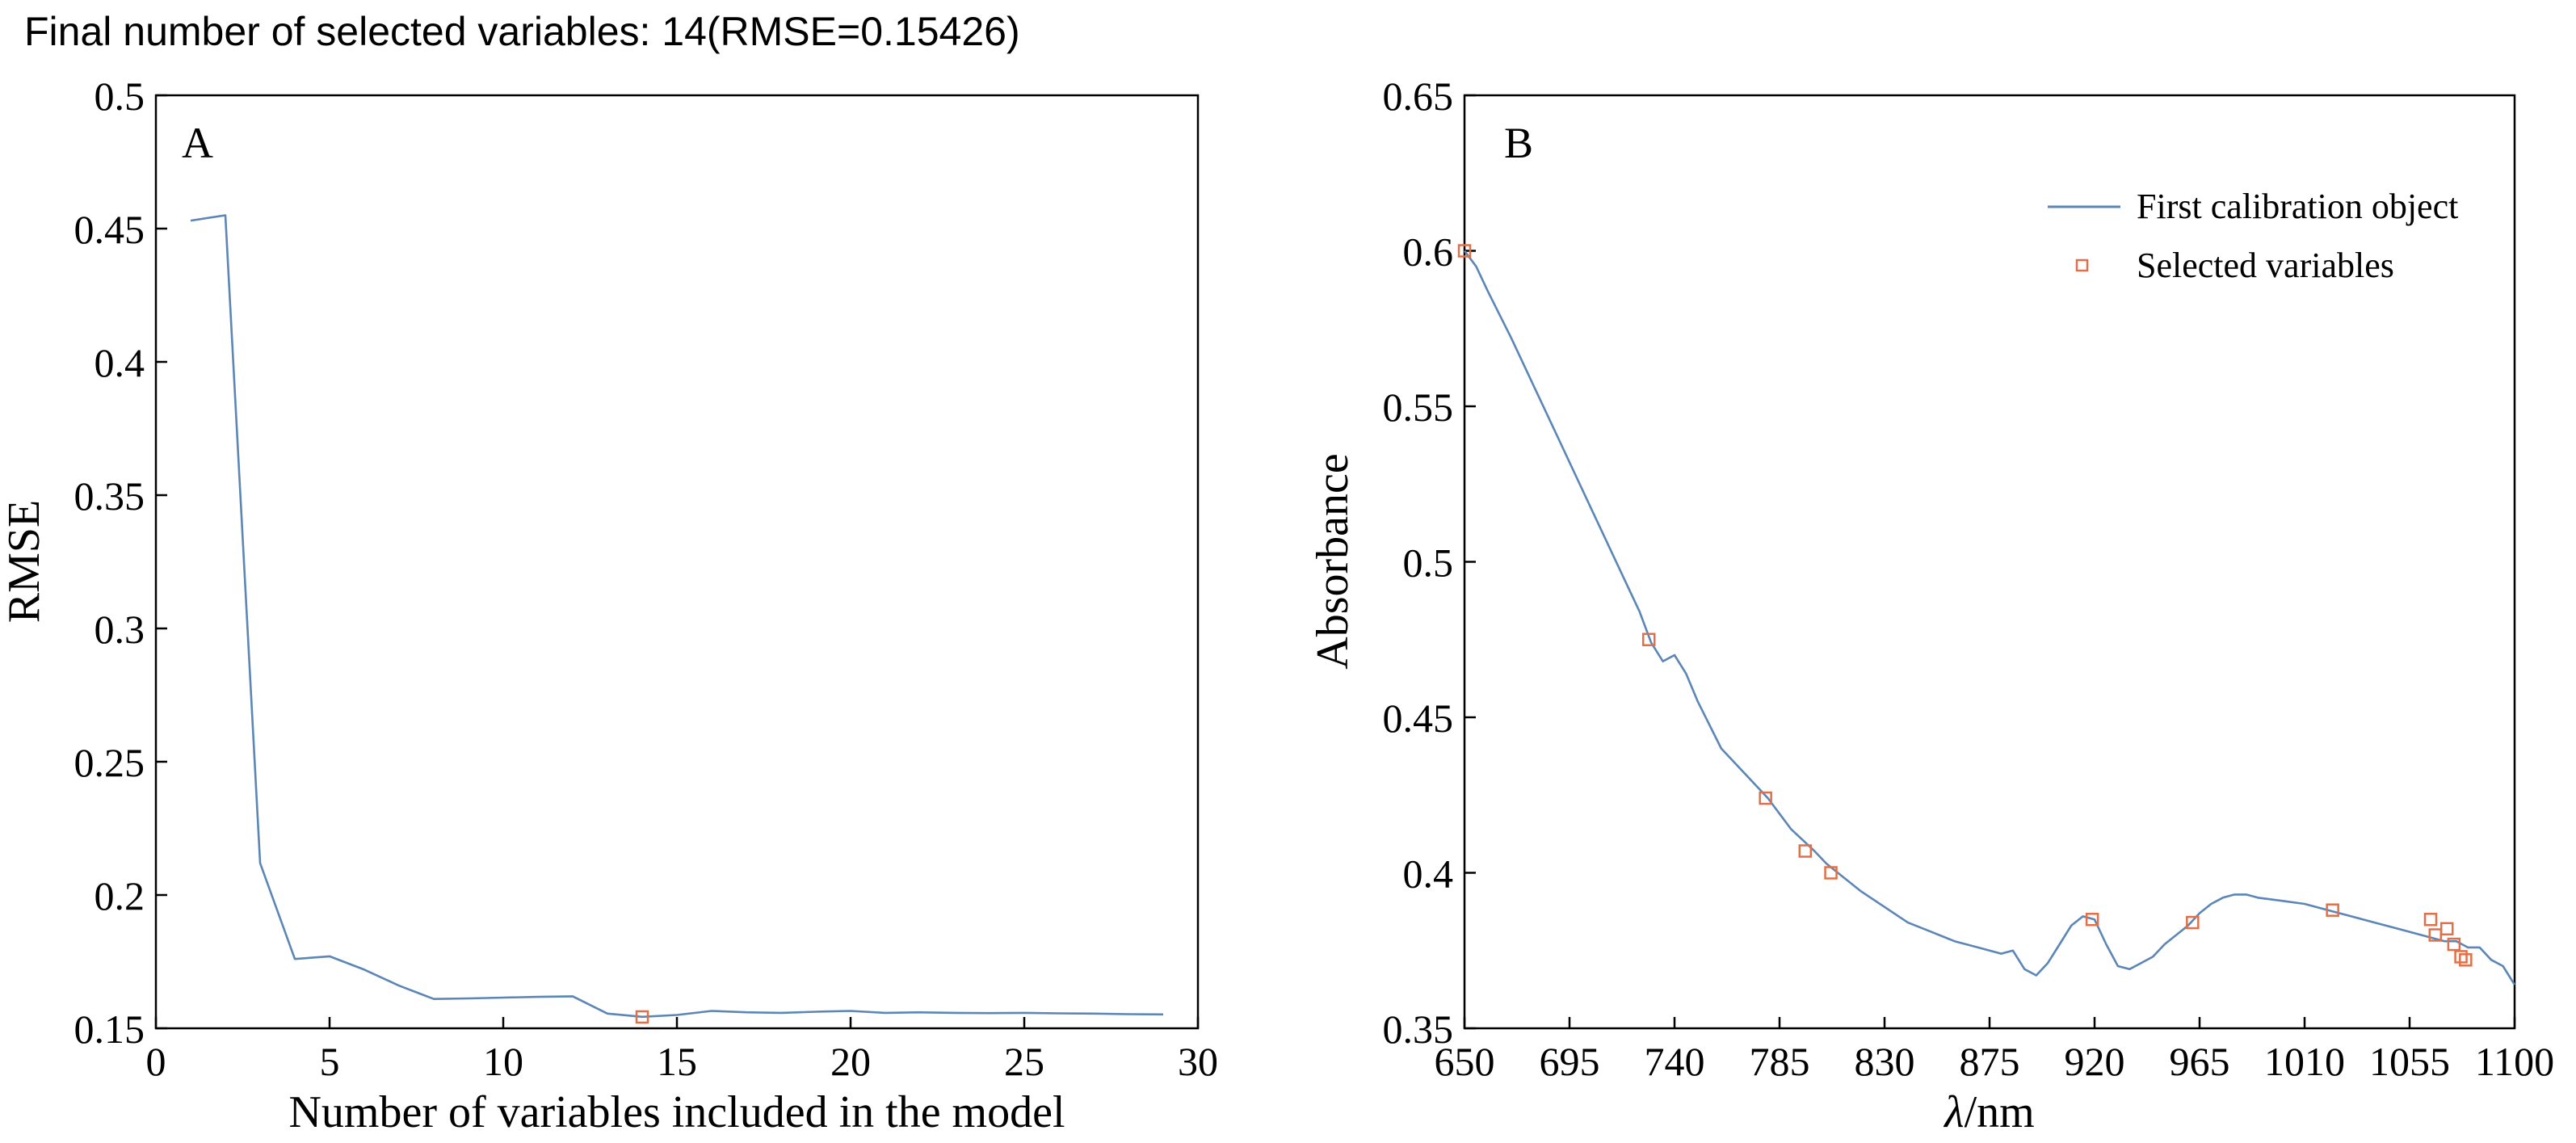 The image size is (2576, 1143). I want to click on panel-b-x-tick-label: 740, so click(1675, 1062).